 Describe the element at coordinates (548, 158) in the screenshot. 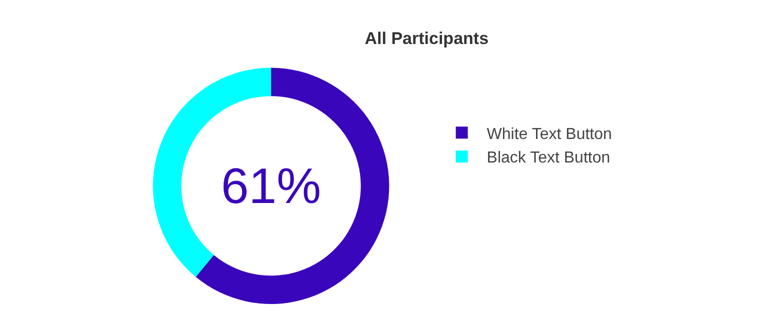

I see `legend-label: Black Text Button` at that location.